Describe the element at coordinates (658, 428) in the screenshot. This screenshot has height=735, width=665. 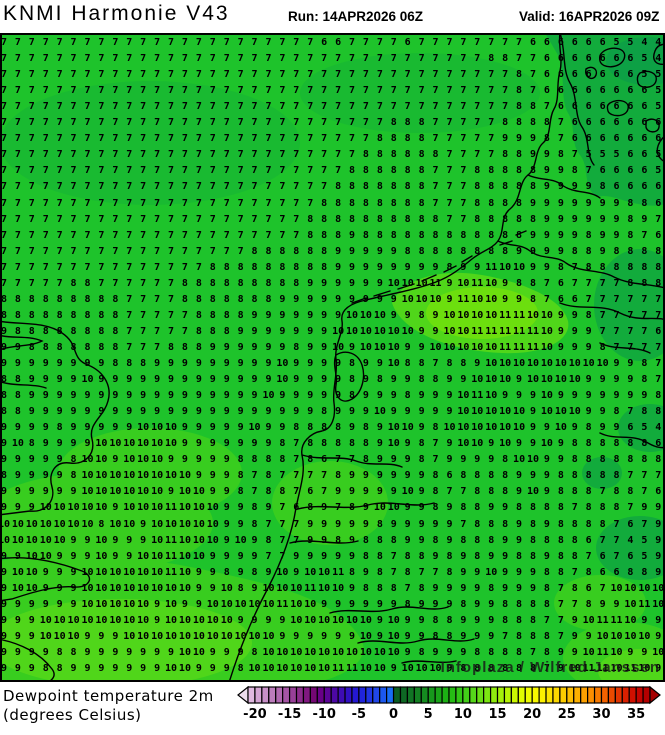
I see `dewpoint-value: 4` at that location.